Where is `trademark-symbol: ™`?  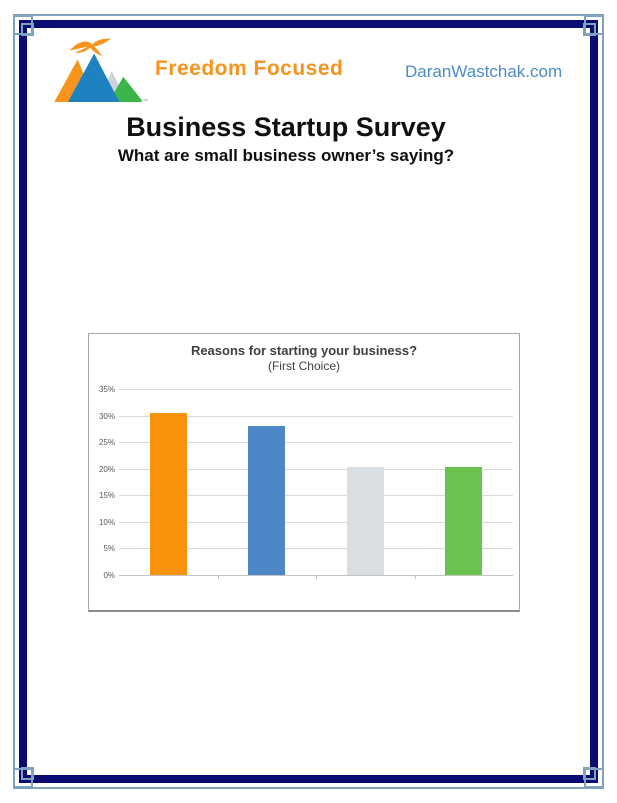 trademark-symbol: ™ is located at coordinates (145, 101).